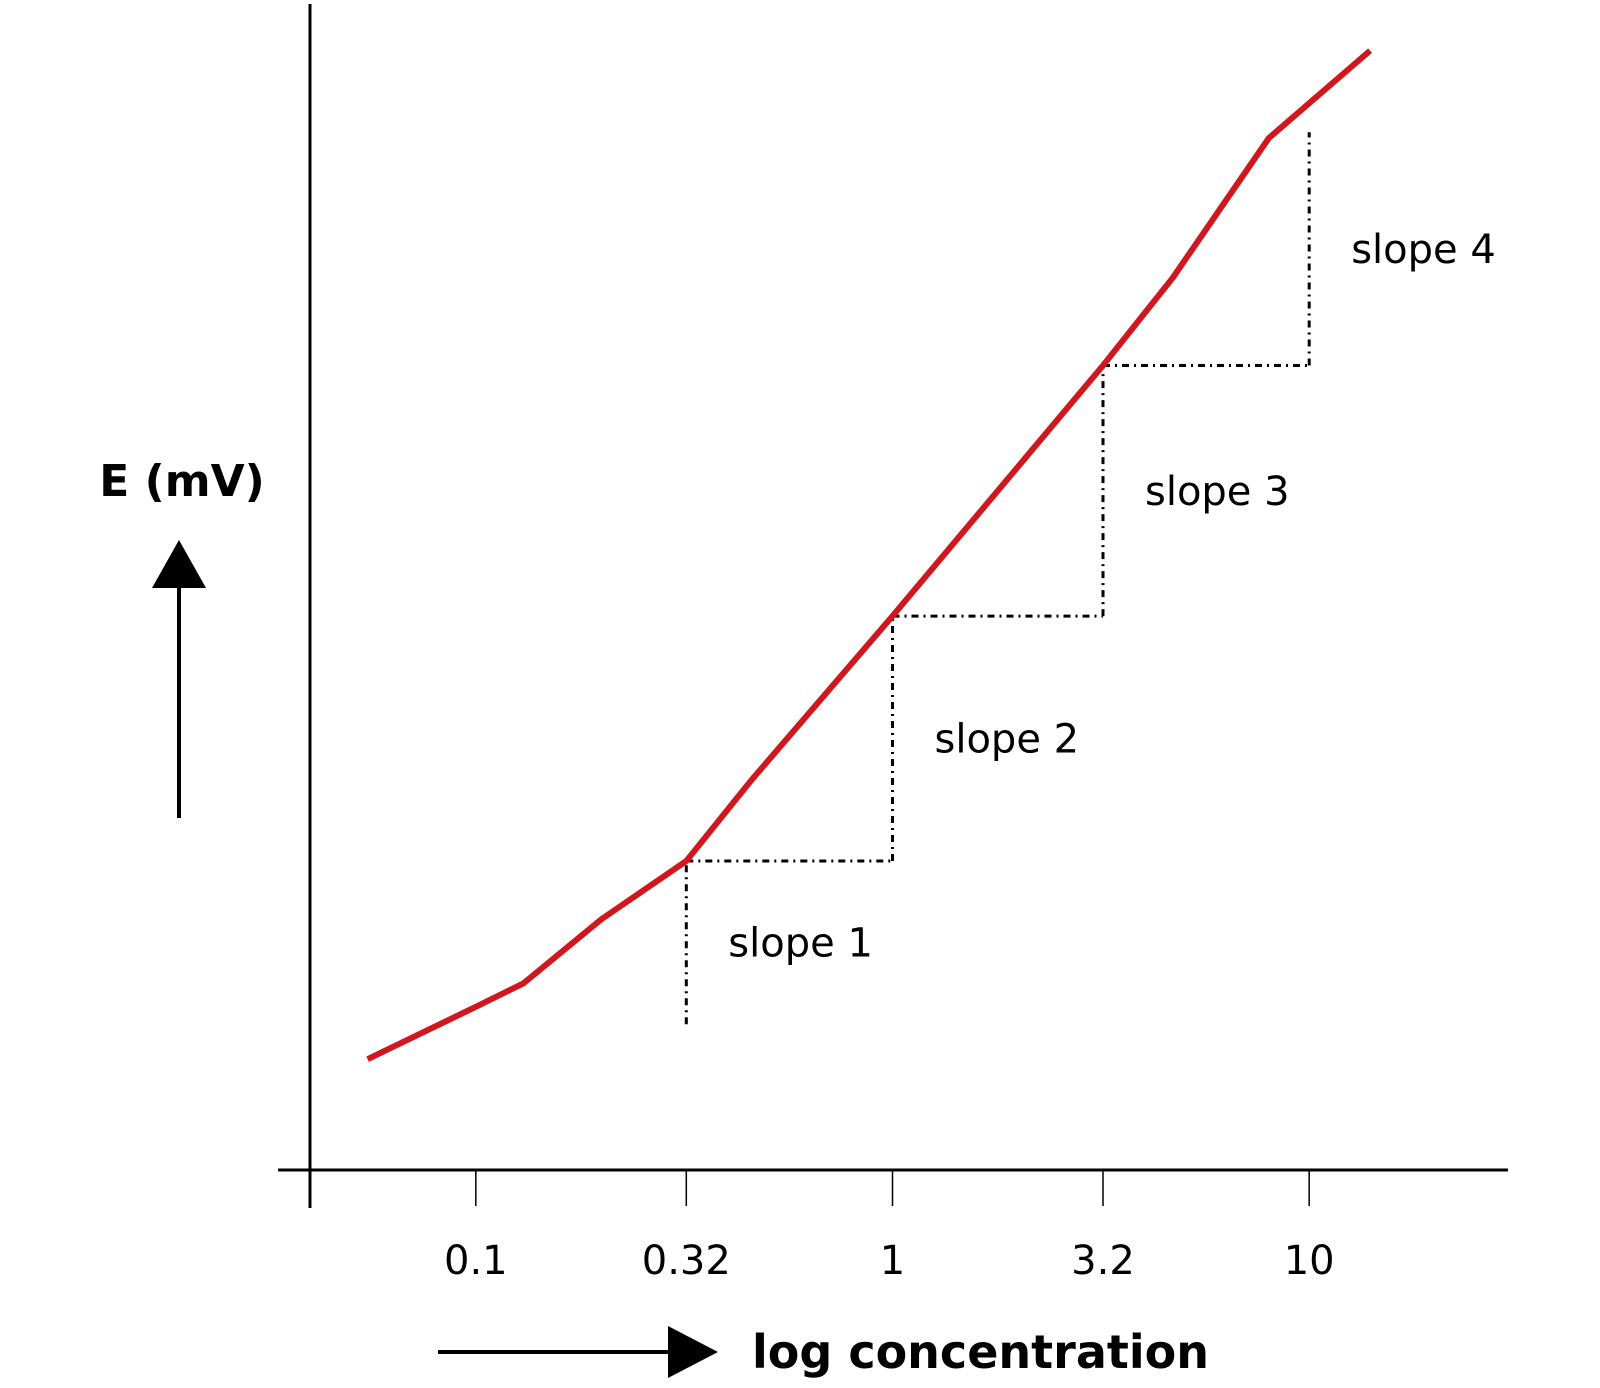 This screenshot has width=1600, height=1388. Describe the element at coordinates (179, 564) in the screenshot. I see `y-axis-arrow-head` at that location.